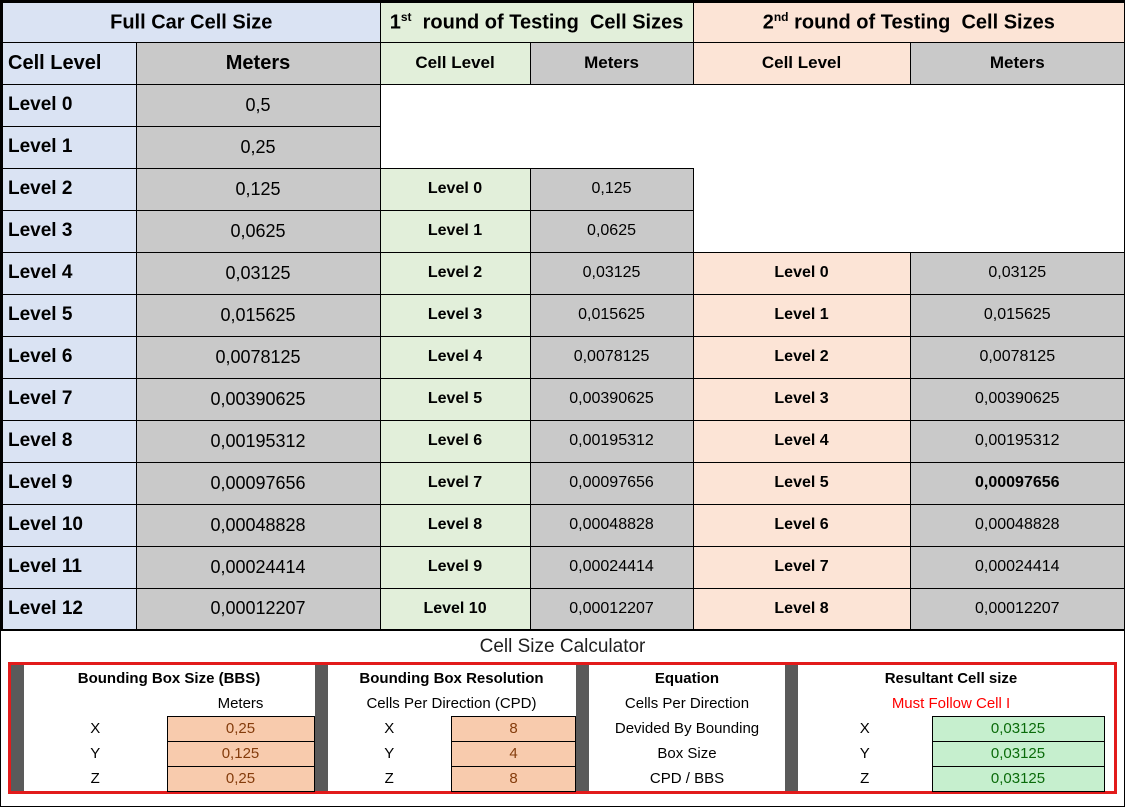 Image resolution: width=1125 pixels, height=807 pixels. Describe the element at coordinates (791, 728) in the screenshot. I see `separator-bar` at that location.